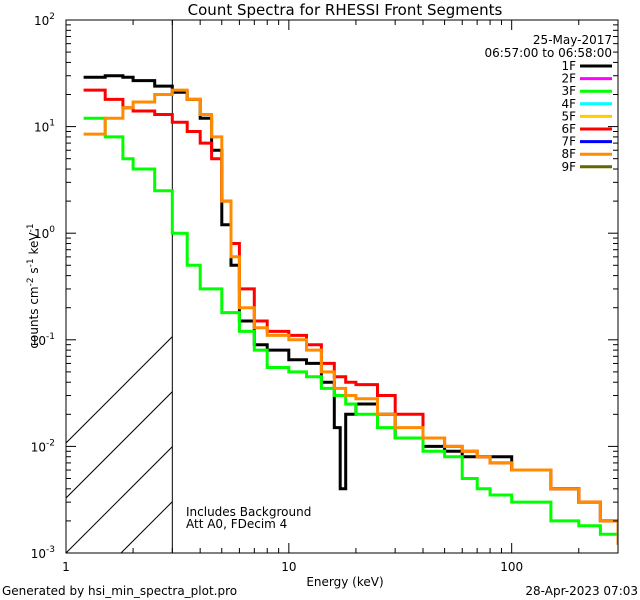 The width and height of the screenshot is (640, 600). What do you see at coordinates (248, 512) in the screenshot?
I see `annotation-background: Includes Background` at bounding box center [248, 512].